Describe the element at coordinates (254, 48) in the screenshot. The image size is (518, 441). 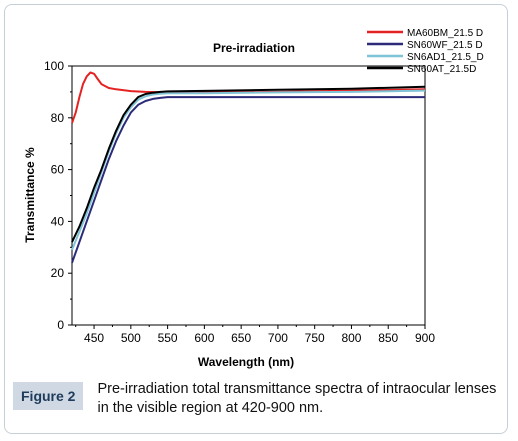
I see `chart-title: Pre-irradiation` at that location.